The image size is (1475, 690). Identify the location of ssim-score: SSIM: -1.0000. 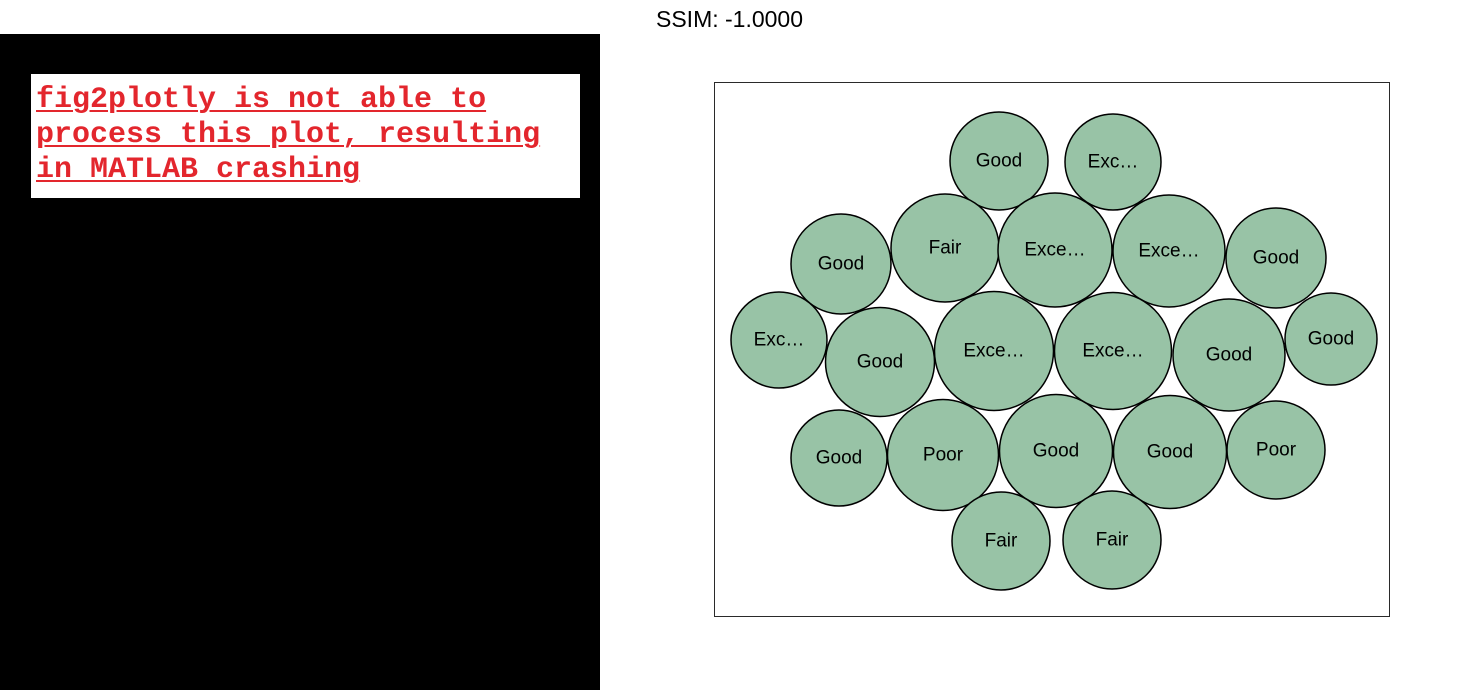
(730, 19).